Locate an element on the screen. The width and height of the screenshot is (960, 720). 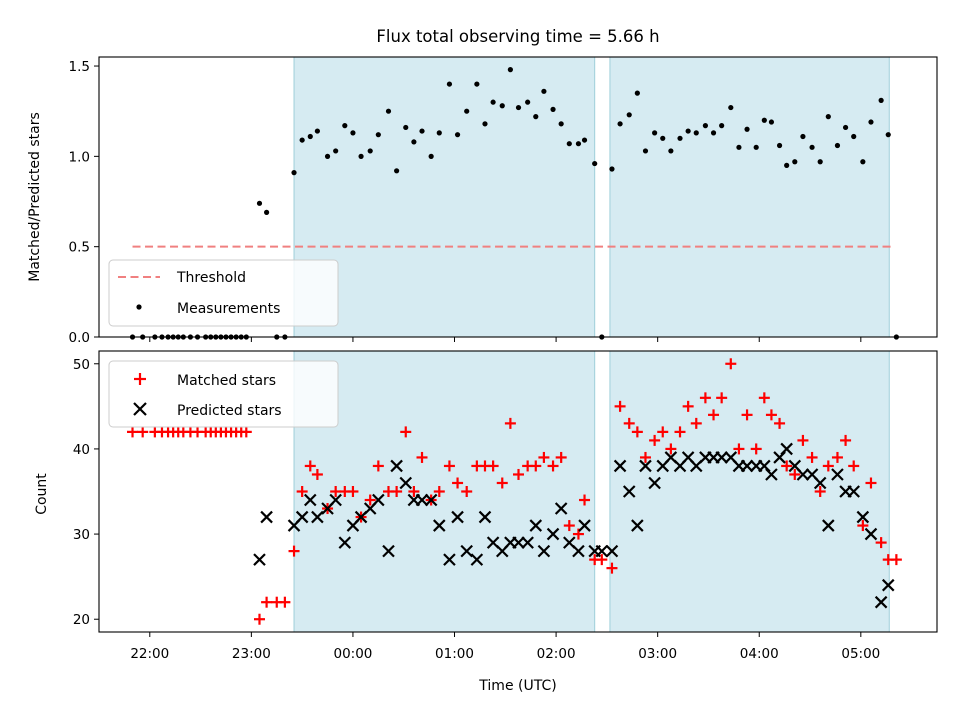
bottom-y-ticks: 20 30 40 50 is located at coordinates (86, 492).